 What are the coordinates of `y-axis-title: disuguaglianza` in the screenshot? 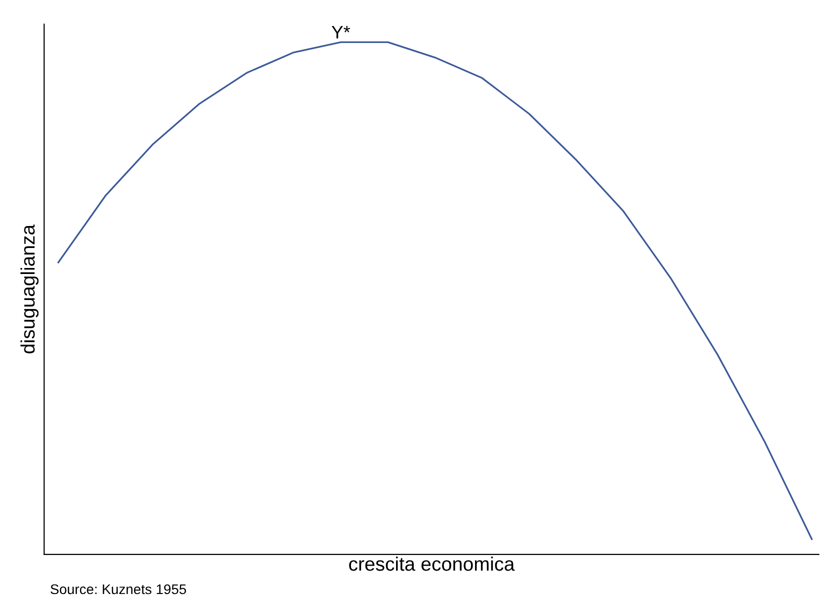 It's located at (29, 289).